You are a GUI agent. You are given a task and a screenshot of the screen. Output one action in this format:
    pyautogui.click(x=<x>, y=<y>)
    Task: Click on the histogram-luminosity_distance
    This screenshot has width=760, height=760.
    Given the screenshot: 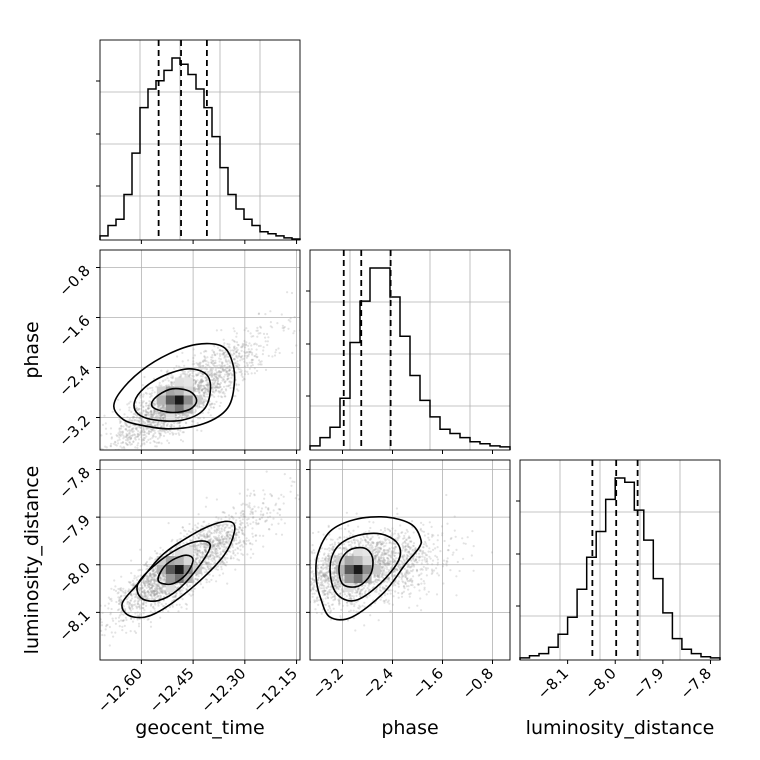 What is the action you would take?
    pyautogui.click(x=620, y=568)
    